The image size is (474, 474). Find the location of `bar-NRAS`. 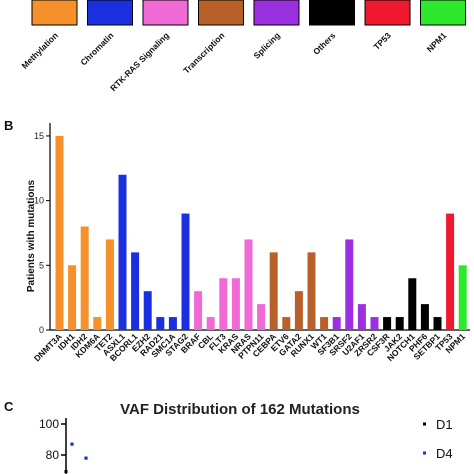

bar-NRAS is located at coordinates (248, 284).